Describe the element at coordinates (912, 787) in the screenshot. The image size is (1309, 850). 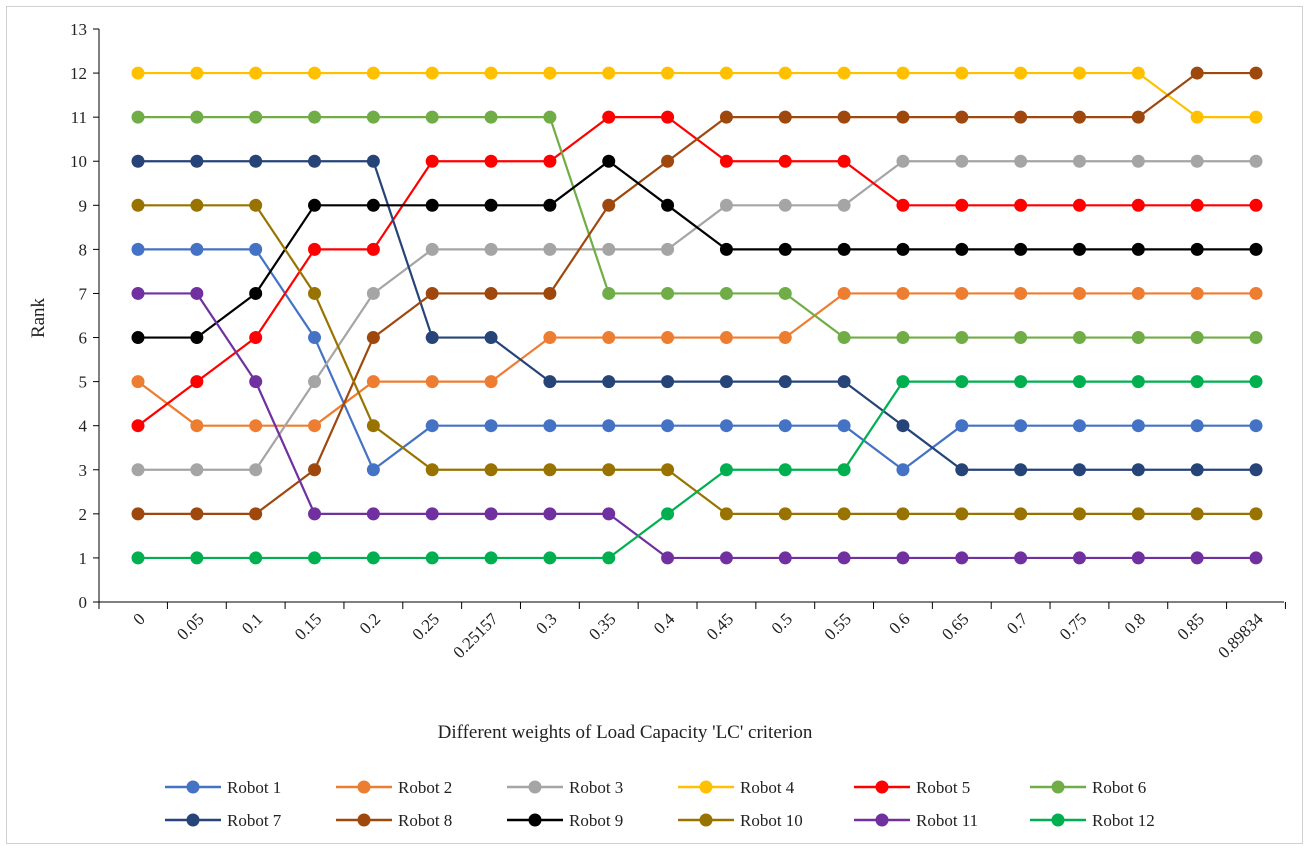
I see `legend-entry-robot-5: Robot 5` at that location.